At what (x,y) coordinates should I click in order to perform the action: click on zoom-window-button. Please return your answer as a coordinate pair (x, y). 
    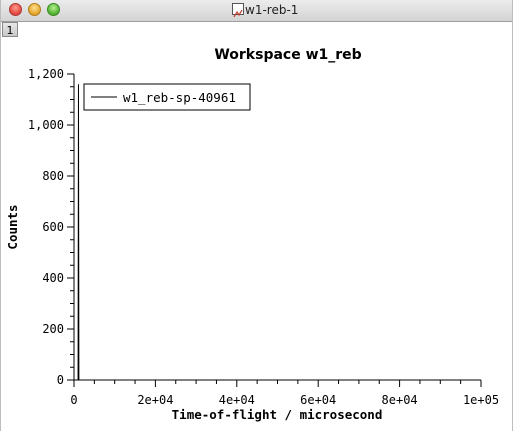
    Looking at the image, I should click on (53, 9).